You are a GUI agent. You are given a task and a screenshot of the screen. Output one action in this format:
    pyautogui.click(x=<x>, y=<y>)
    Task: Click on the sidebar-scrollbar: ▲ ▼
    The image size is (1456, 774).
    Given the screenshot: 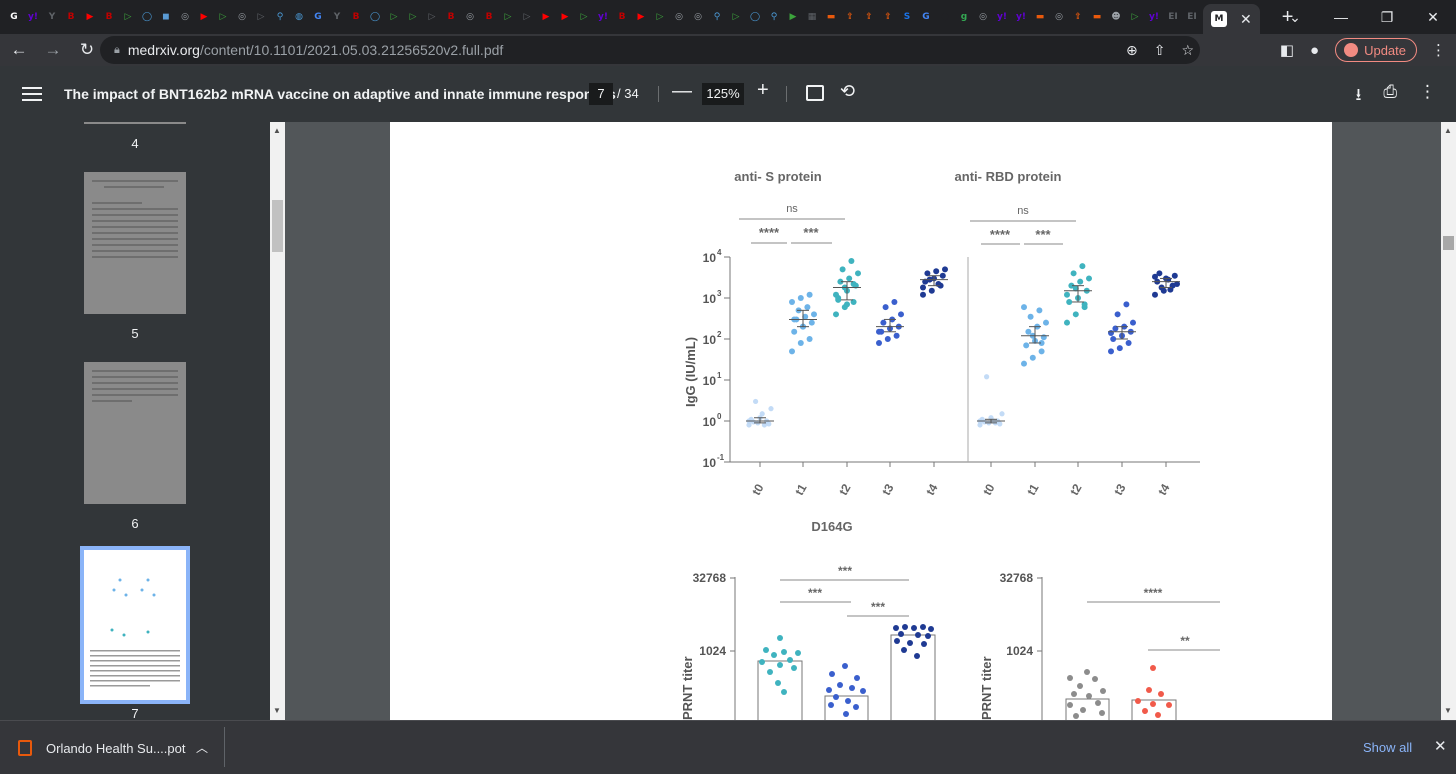 What is the action you would take?
    pyautogui.click(x=277, y=421)
    